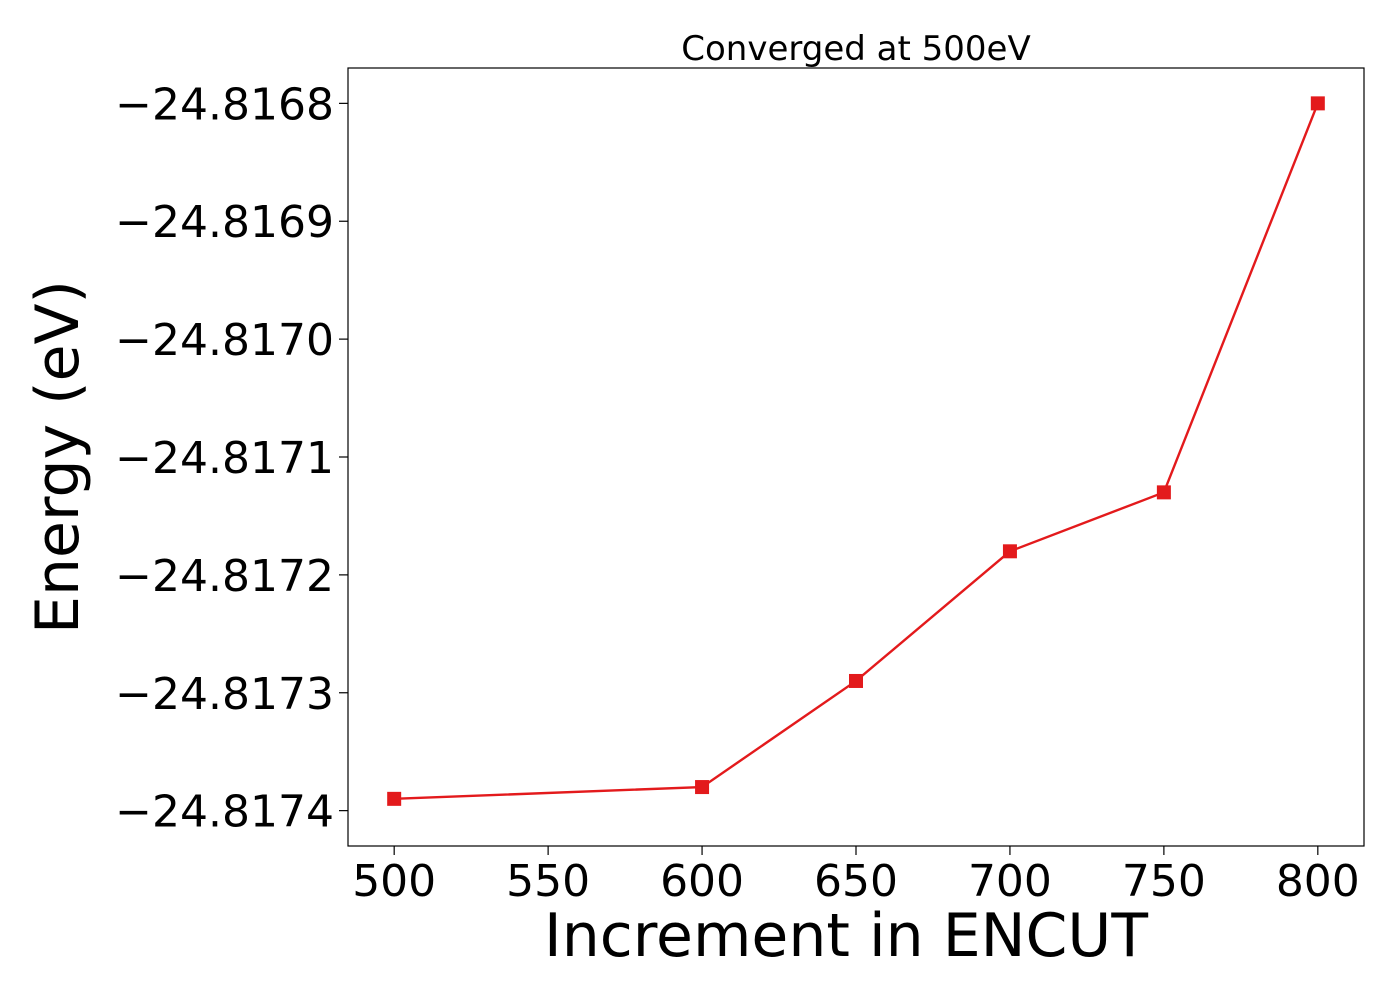  I want to click on x-axis-ticks: 500 550 600 650 700 750 800, so click(856, 876).